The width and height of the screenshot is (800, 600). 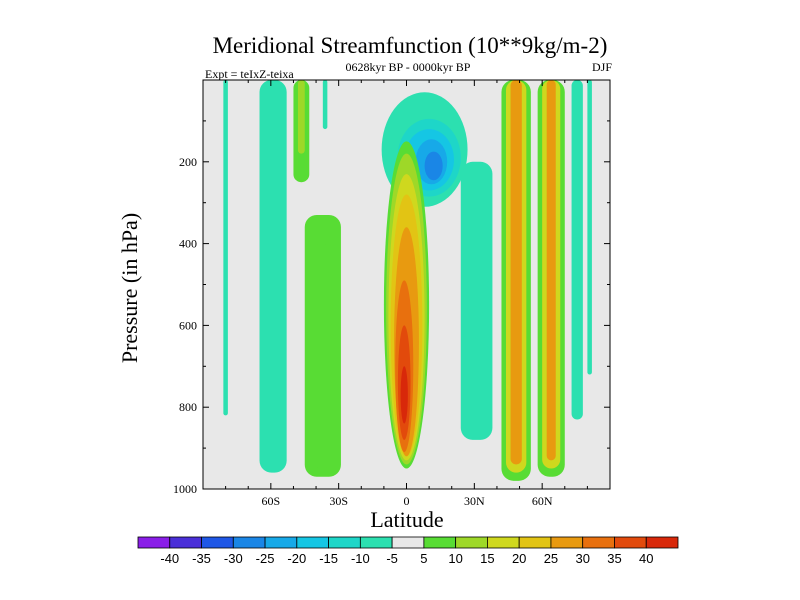 What do you see at coordinates (487, 558) in the screenshot?
I see `colorbar-label: 15` at bounding box center [487, 558].